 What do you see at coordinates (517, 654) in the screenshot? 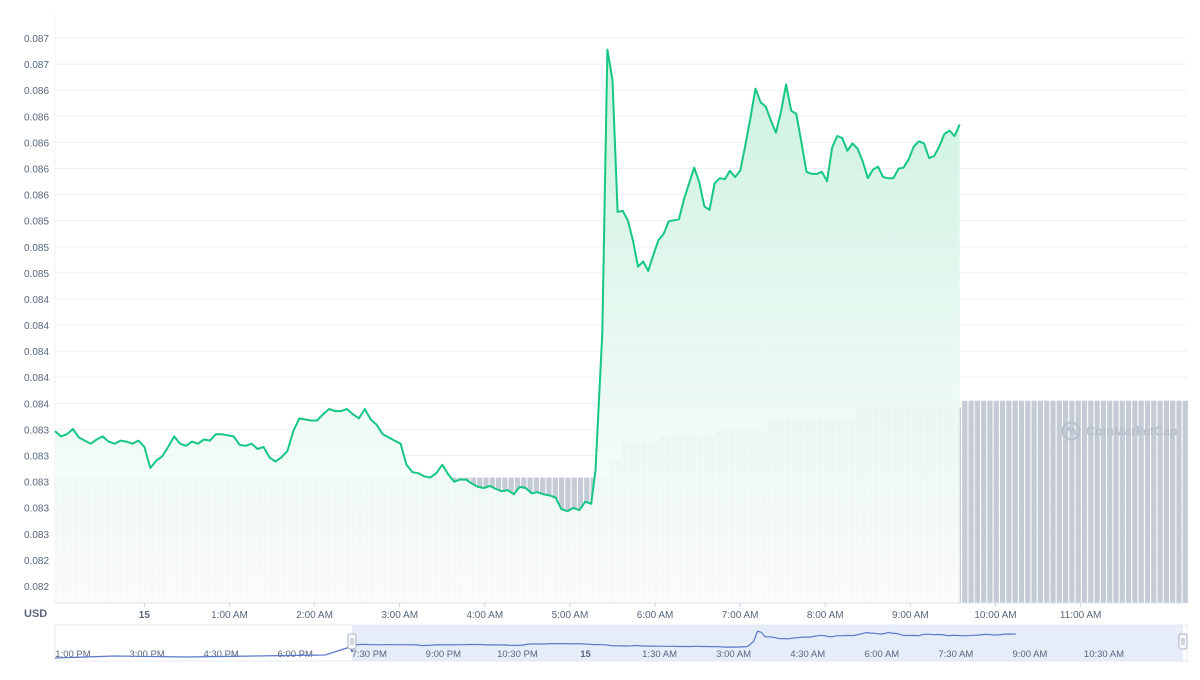
I see `navigator-label: 10:30 PM` at bounding box center [517, 654].